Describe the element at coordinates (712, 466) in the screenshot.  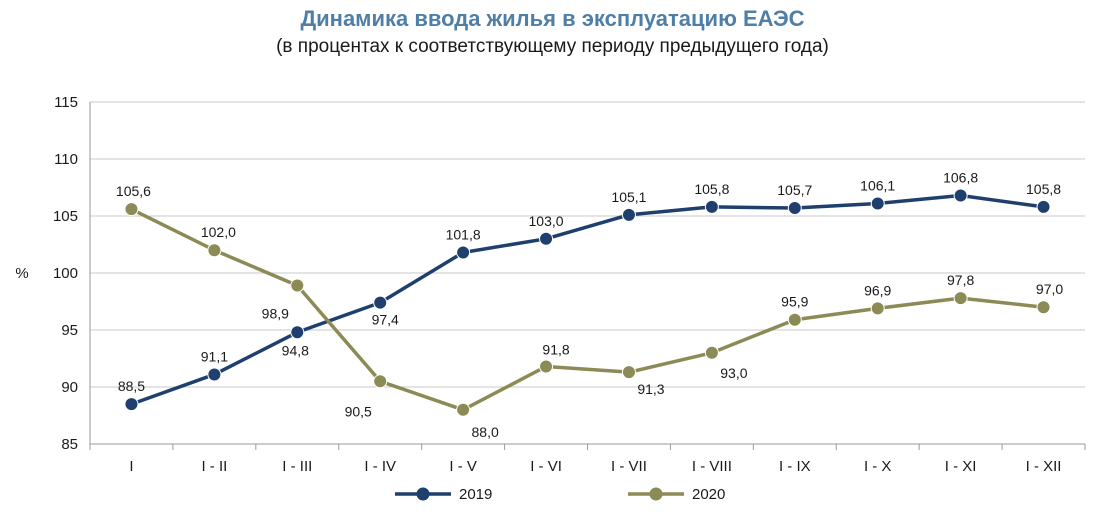
I see `x-tick-label: I - VIII` at that location.